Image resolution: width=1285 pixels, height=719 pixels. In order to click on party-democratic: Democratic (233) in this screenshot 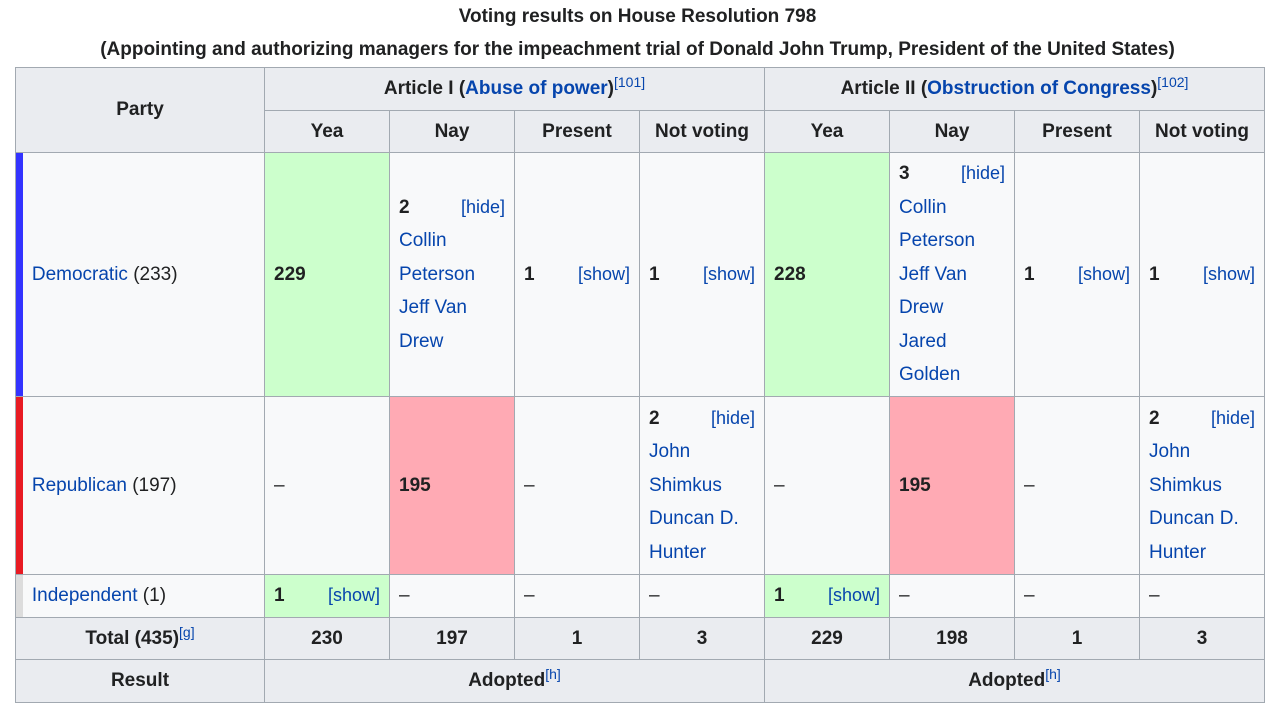, I will do `click(143, 274)`.